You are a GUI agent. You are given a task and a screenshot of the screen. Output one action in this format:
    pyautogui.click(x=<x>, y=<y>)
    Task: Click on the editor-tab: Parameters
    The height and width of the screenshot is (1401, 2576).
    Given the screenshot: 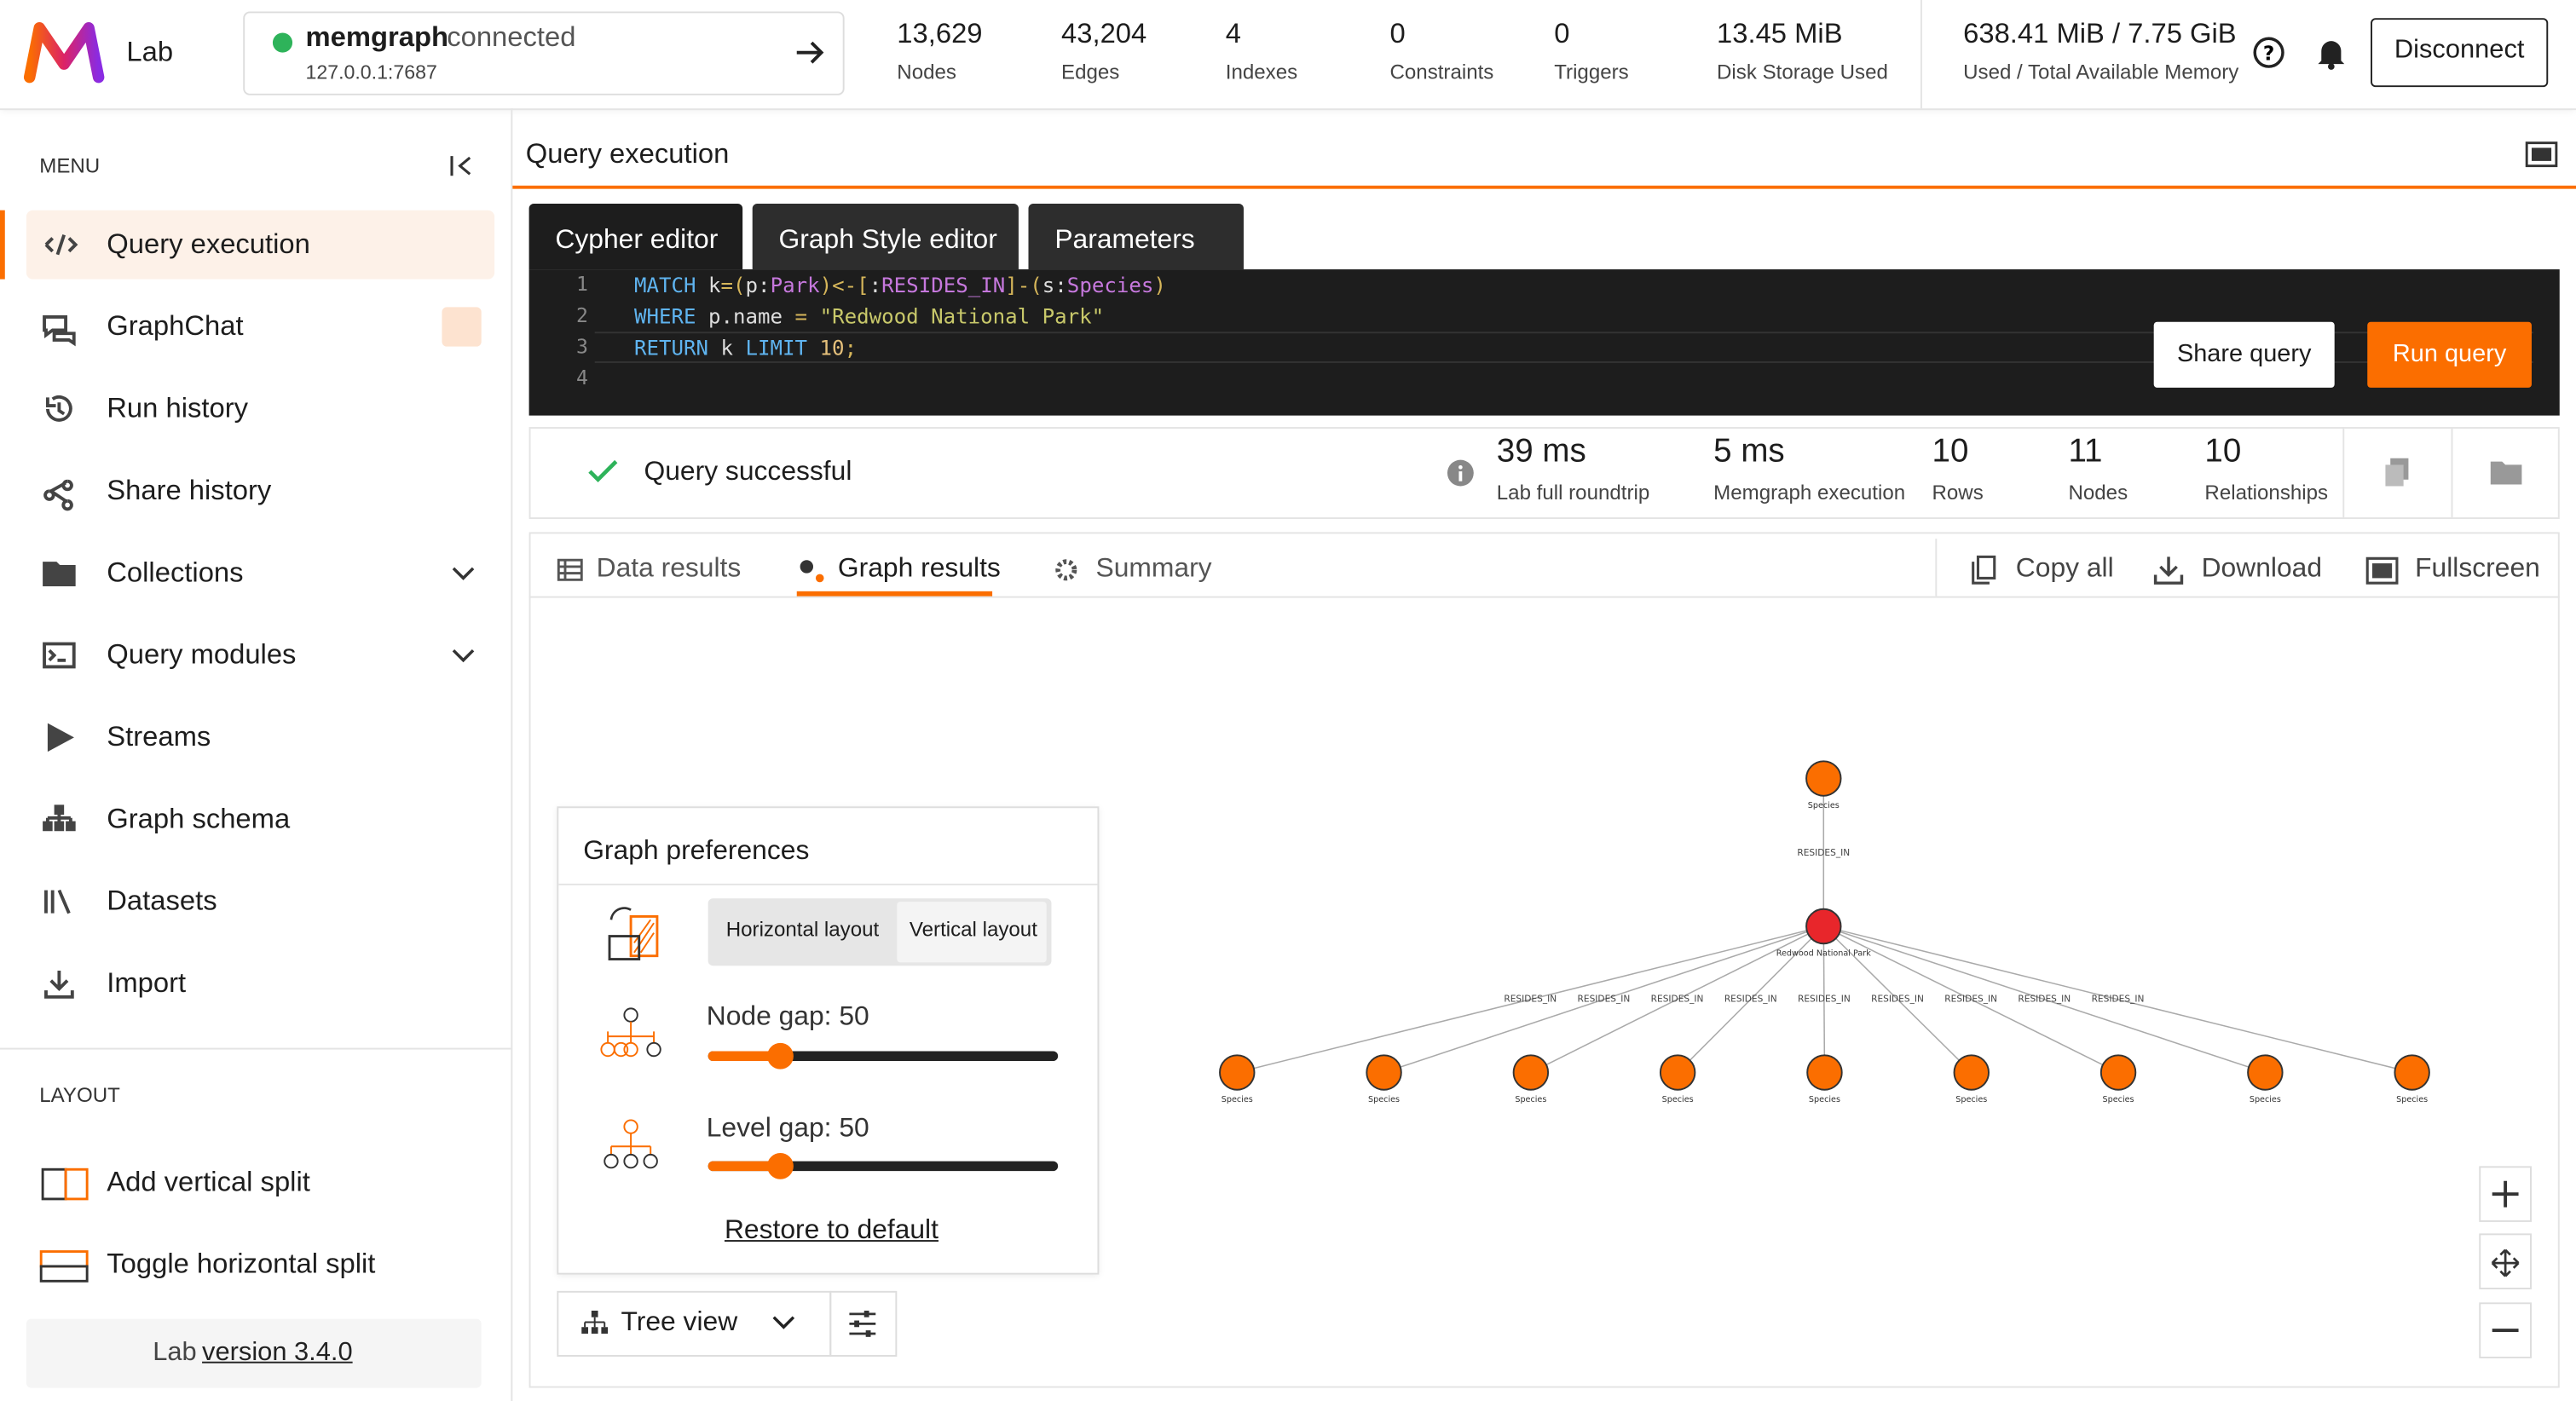 What is the action you would take?
    pyautogui.click(x=1136, y=236)
    